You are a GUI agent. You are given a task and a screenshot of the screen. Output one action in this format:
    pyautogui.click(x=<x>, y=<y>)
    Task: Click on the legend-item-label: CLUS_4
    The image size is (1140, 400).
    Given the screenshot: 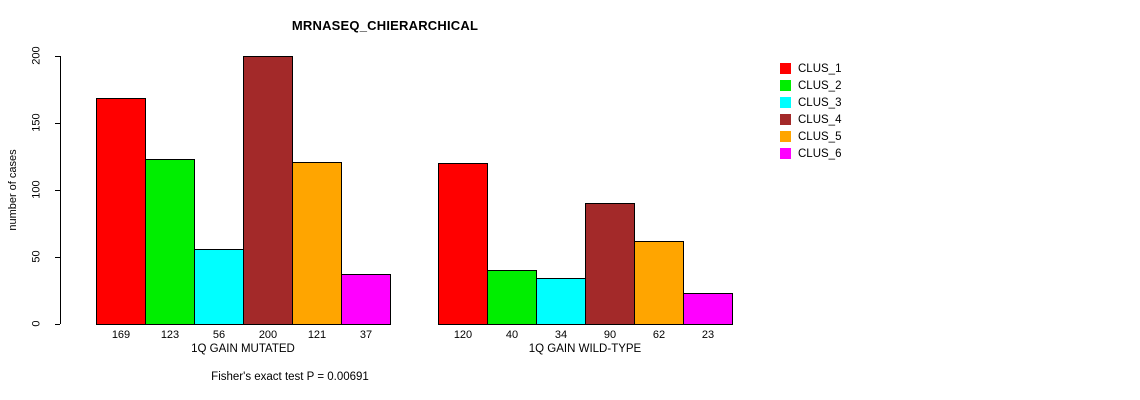 What is the action you would take?
    pyautogui.click(x=820, y=119)
    